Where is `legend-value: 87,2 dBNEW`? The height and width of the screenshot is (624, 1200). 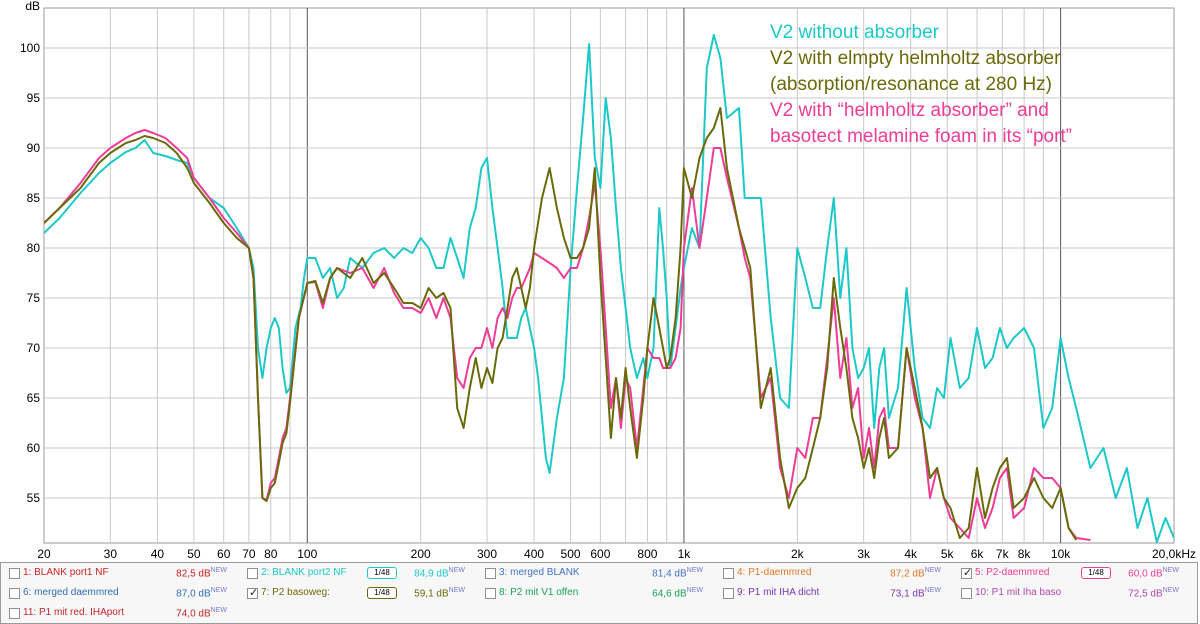 legend-value: 87,2 dBNEW is located at coordinates (915, 573).